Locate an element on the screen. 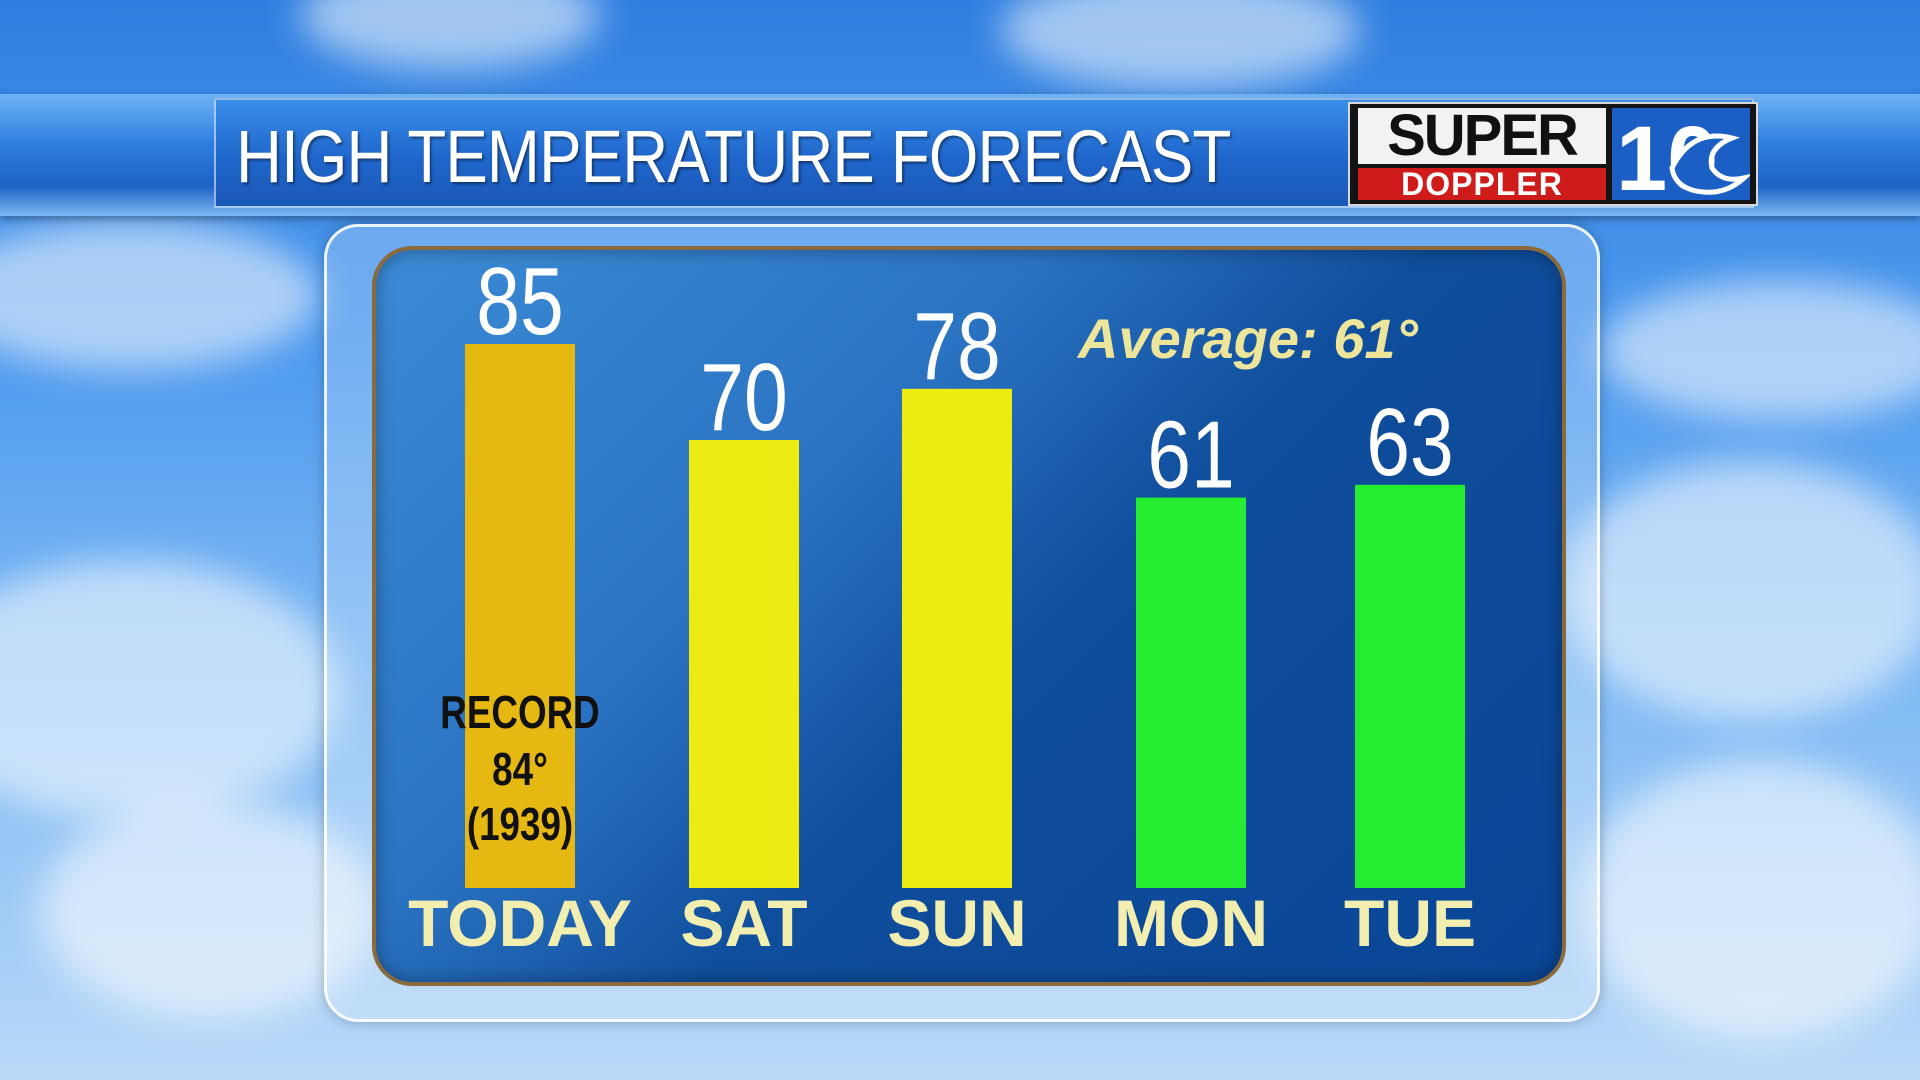 The width and height of the screenshot is (1920, 1080). bar-tue is located at coordinates (1410, 686).